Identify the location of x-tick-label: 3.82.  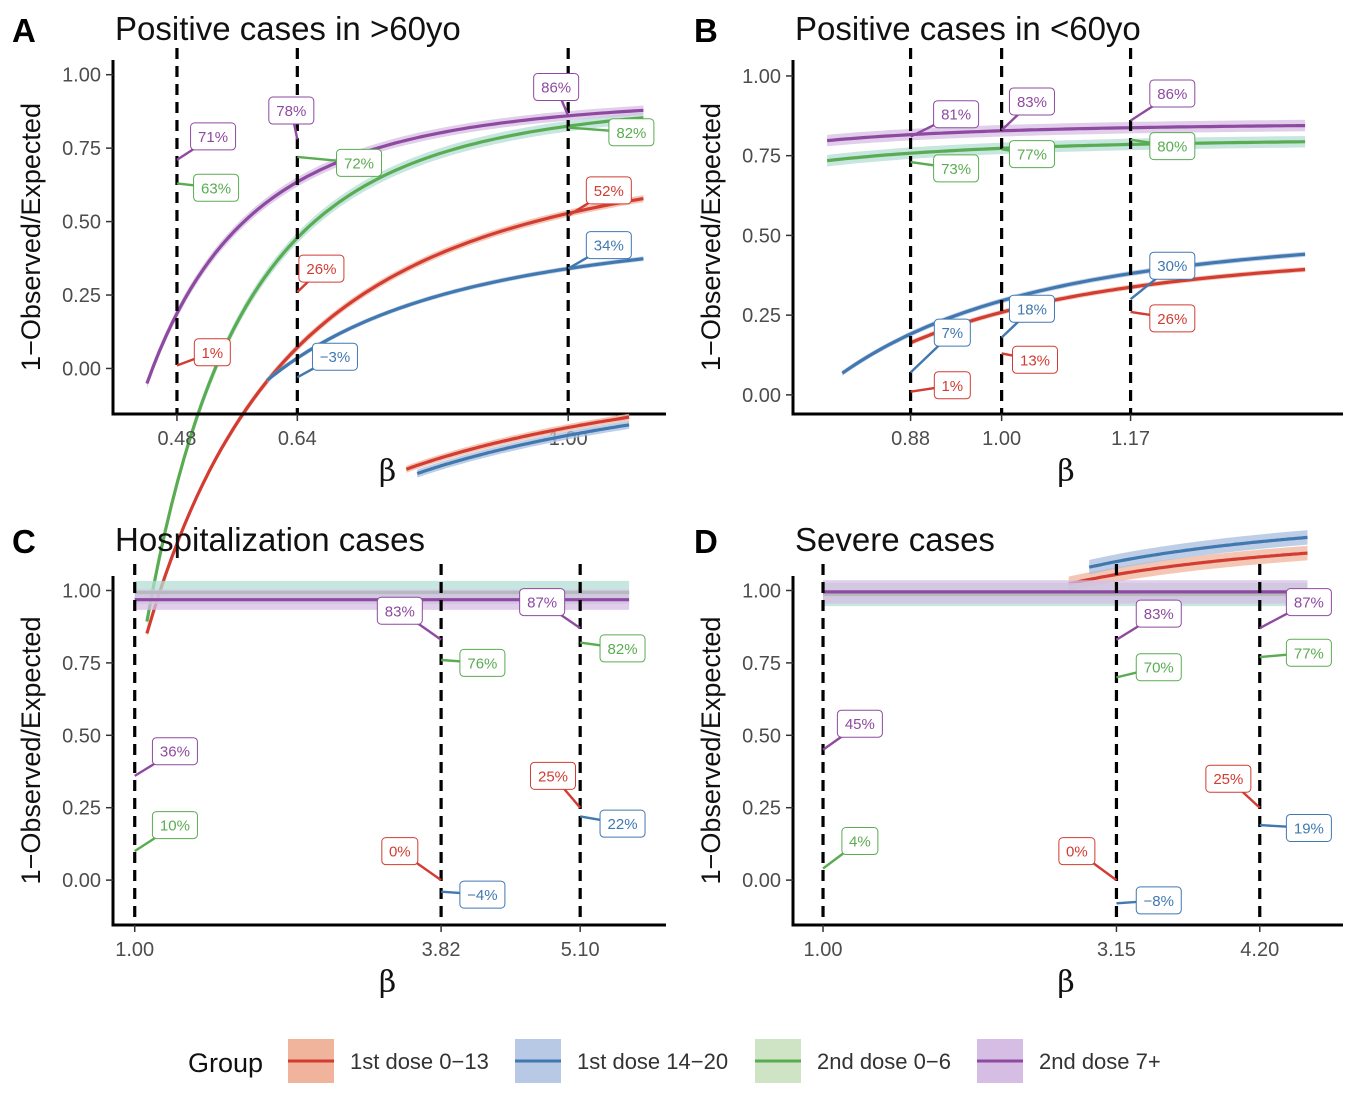
(441, 950).